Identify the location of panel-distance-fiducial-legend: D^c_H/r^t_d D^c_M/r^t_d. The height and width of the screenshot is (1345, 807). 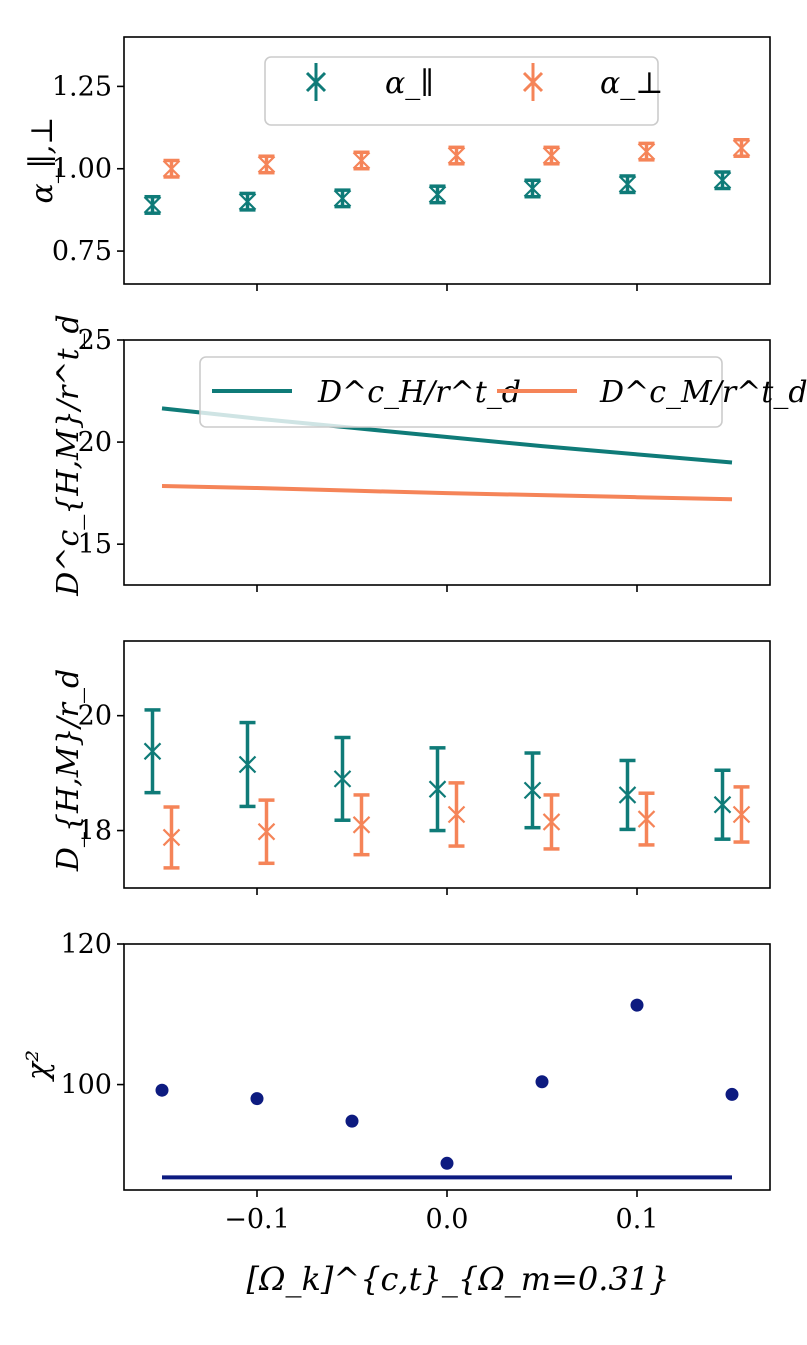
(503, 392).